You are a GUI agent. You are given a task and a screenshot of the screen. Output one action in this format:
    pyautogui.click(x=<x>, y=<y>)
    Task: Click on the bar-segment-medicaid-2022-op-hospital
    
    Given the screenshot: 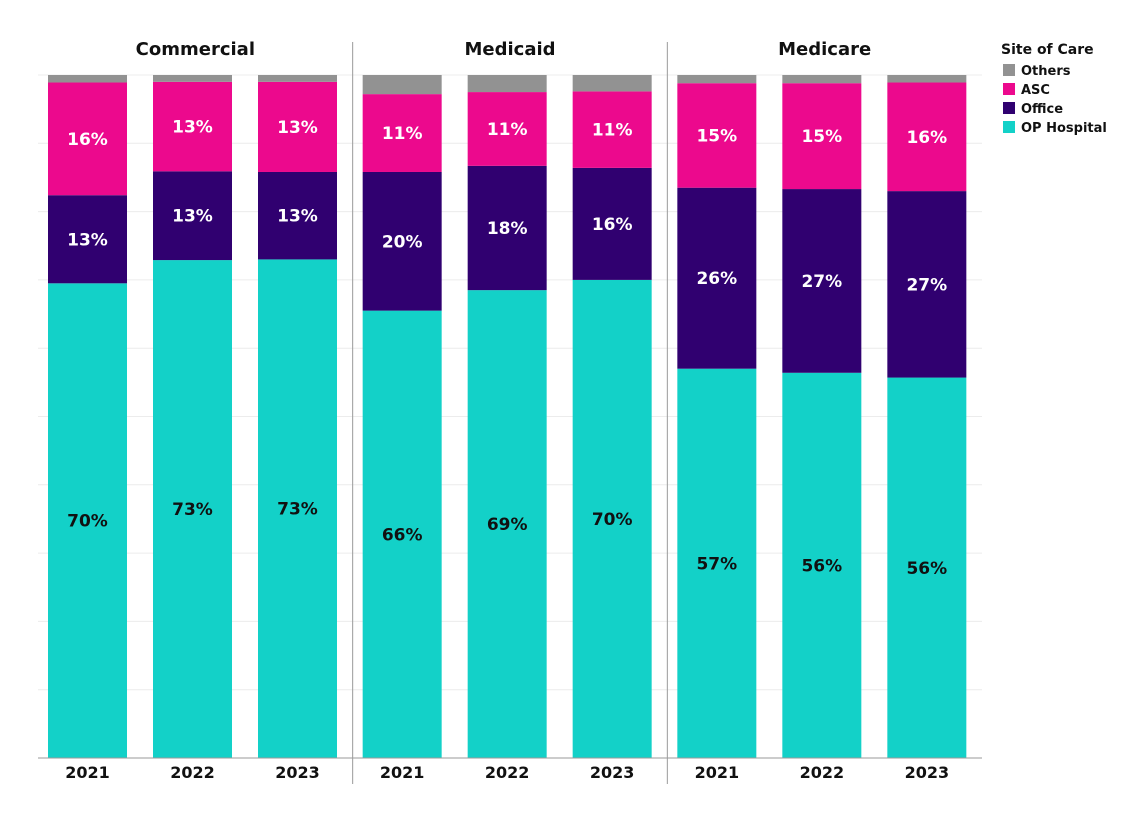 What is the action you would take?
    pyautogui.click(x=507, y=524)
    